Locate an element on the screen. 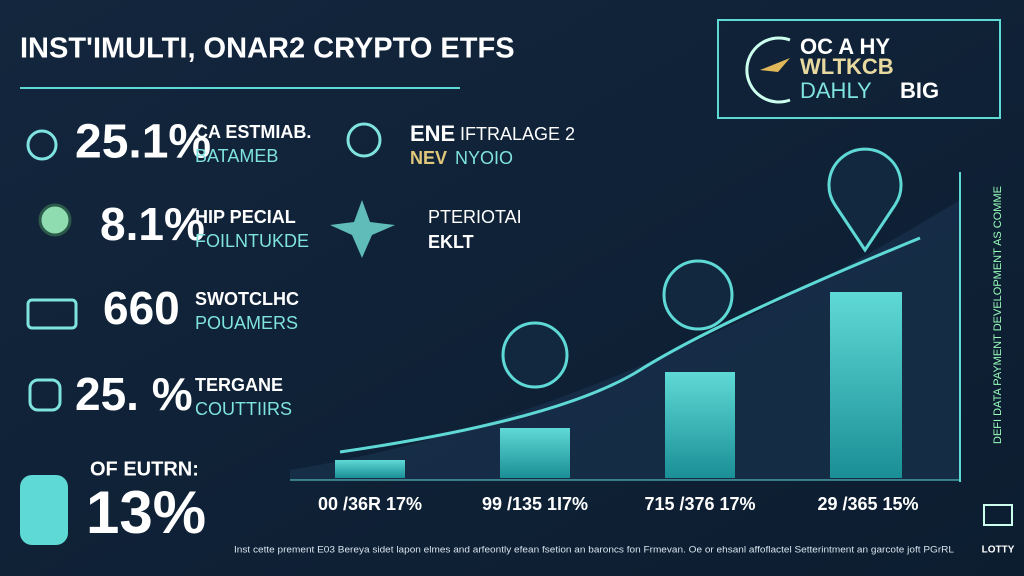 Image resolution: width=1024 pixels, height=576 pixels. highlight-value: 13% is located at coordinates (146, 512).